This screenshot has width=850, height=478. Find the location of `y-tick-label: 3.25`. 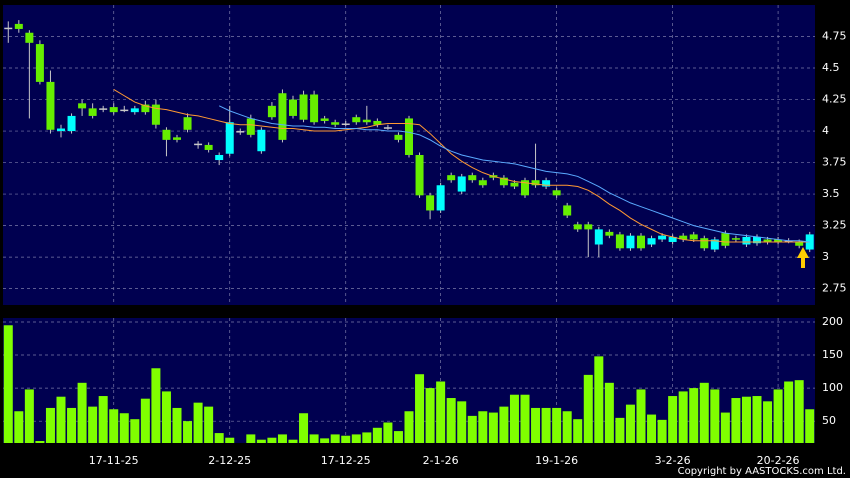

y-tick-label: 3.25 is located at coordinates (834, 225).